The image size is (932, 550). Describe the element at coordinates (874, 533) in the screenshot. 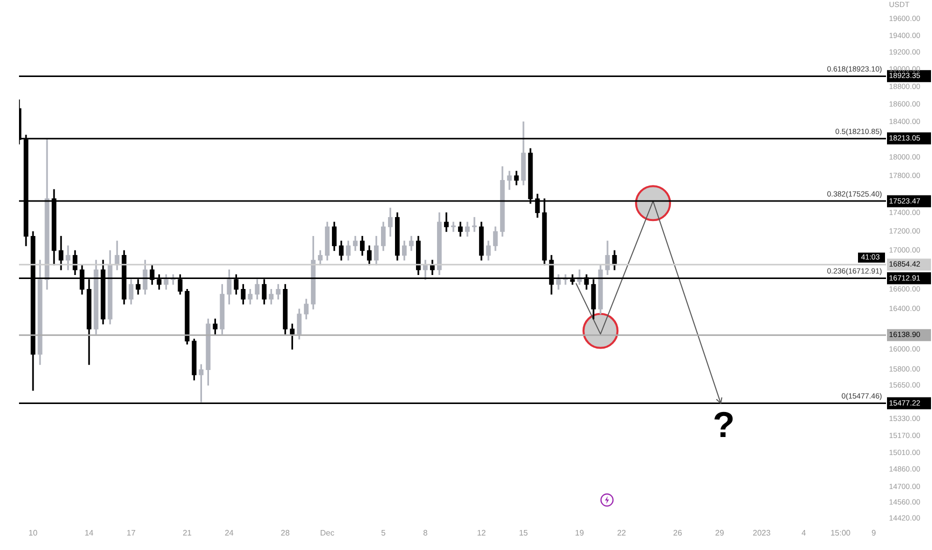

I see `x-tick-label: 9` at that location.